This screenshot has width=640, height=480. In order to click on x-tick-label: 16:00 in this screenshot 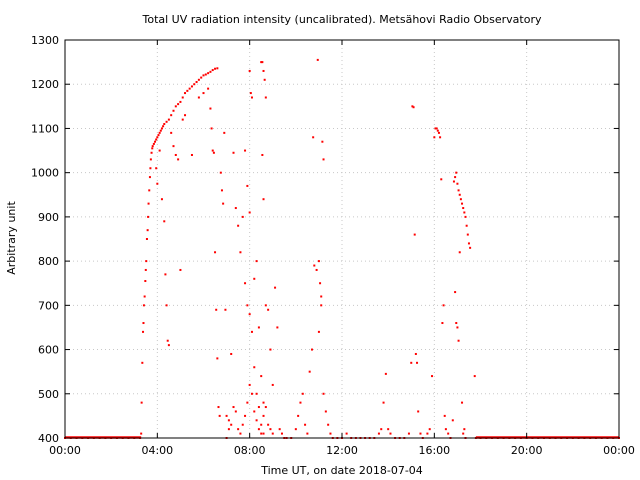, I will do `click(434, 450)`.